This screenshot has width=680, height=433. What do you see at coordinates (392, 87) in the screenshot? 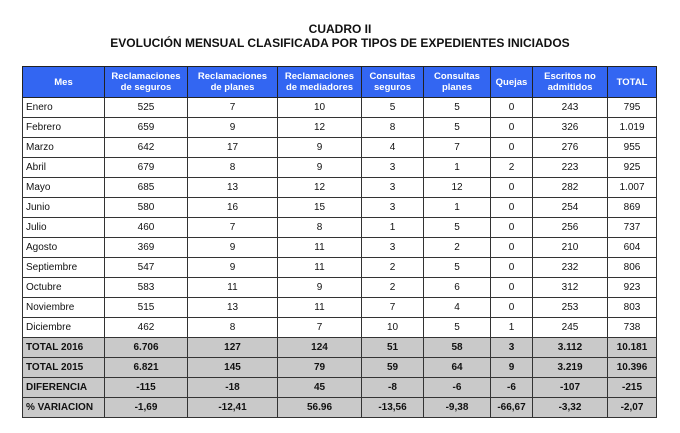
I see `header-text: seguros` at bounding box center [392, 87].